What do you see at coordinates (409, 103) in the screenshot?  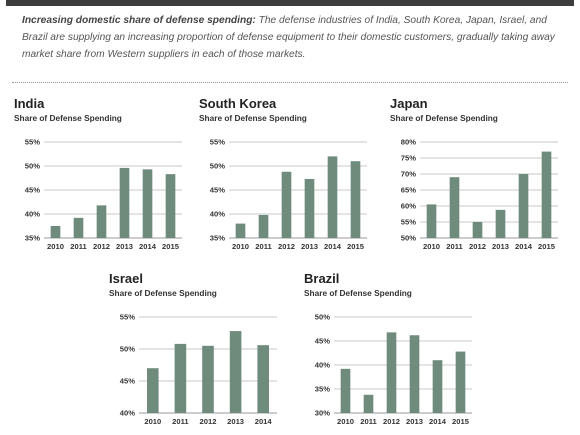 I see `chart-title: Japan` at bounding box center [409, 103].